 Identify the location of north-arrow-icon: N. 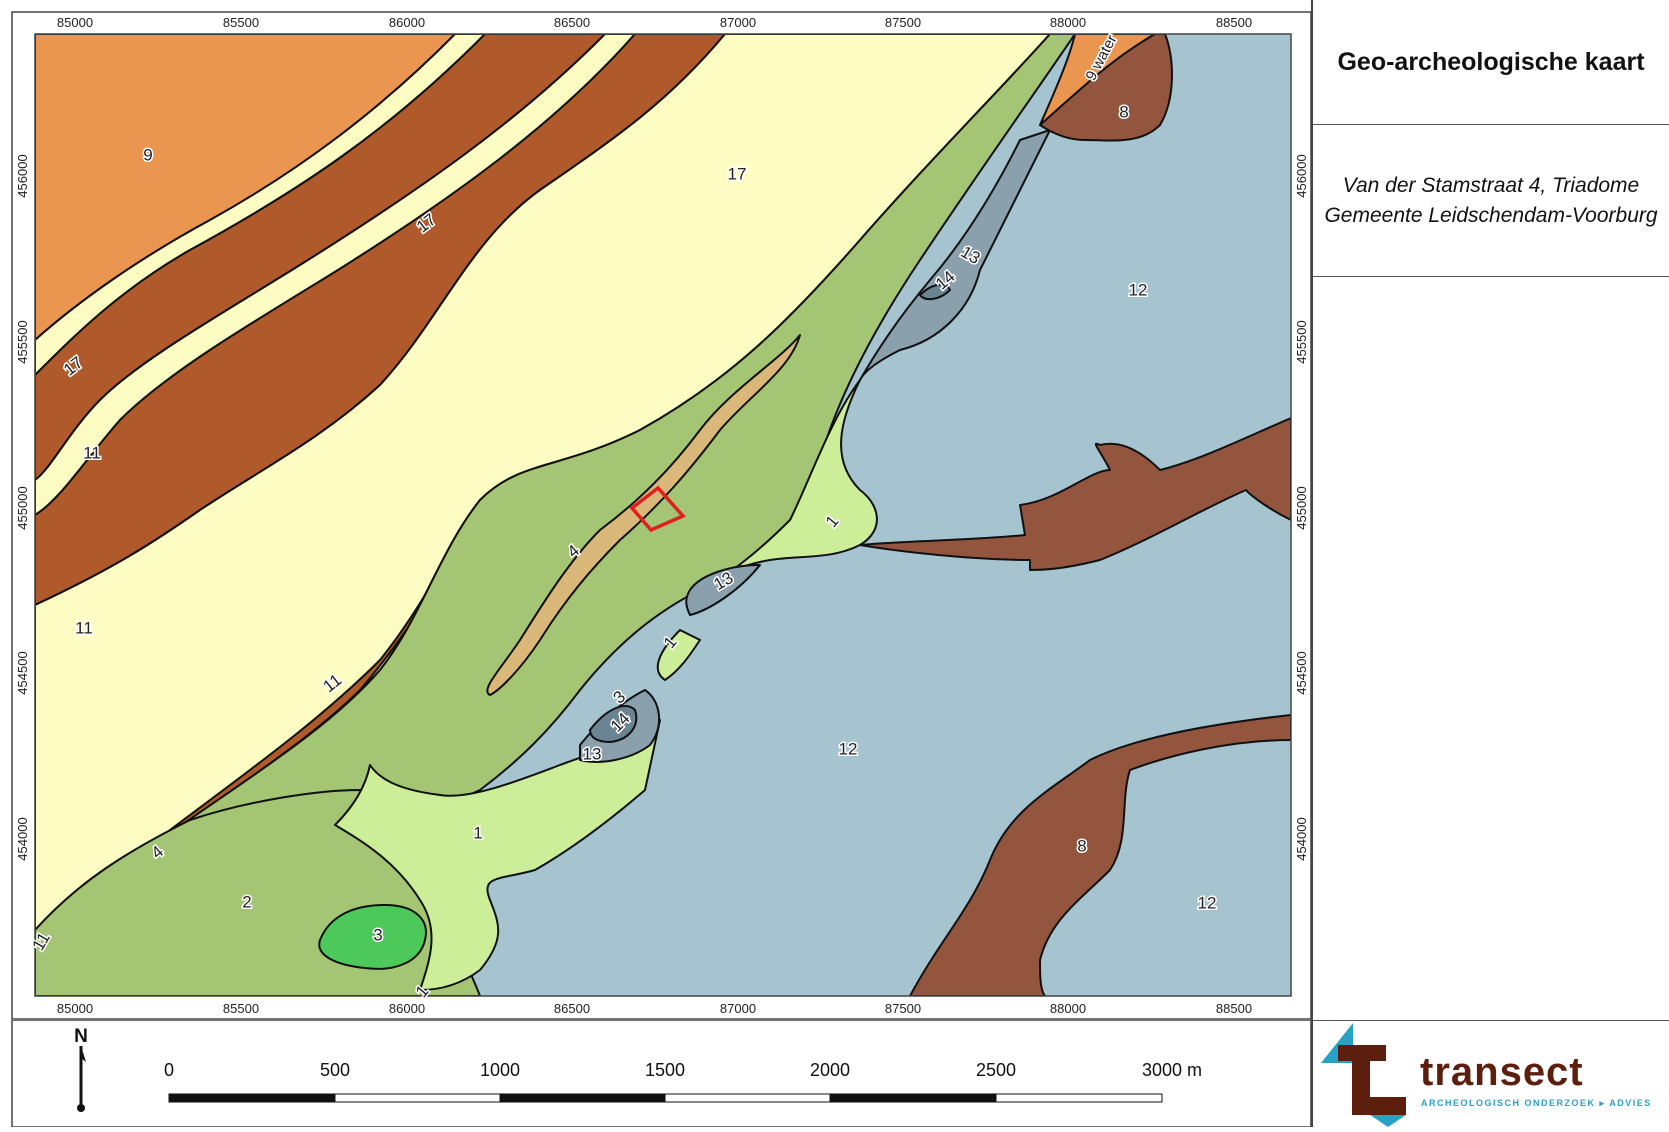
(81, 1069).